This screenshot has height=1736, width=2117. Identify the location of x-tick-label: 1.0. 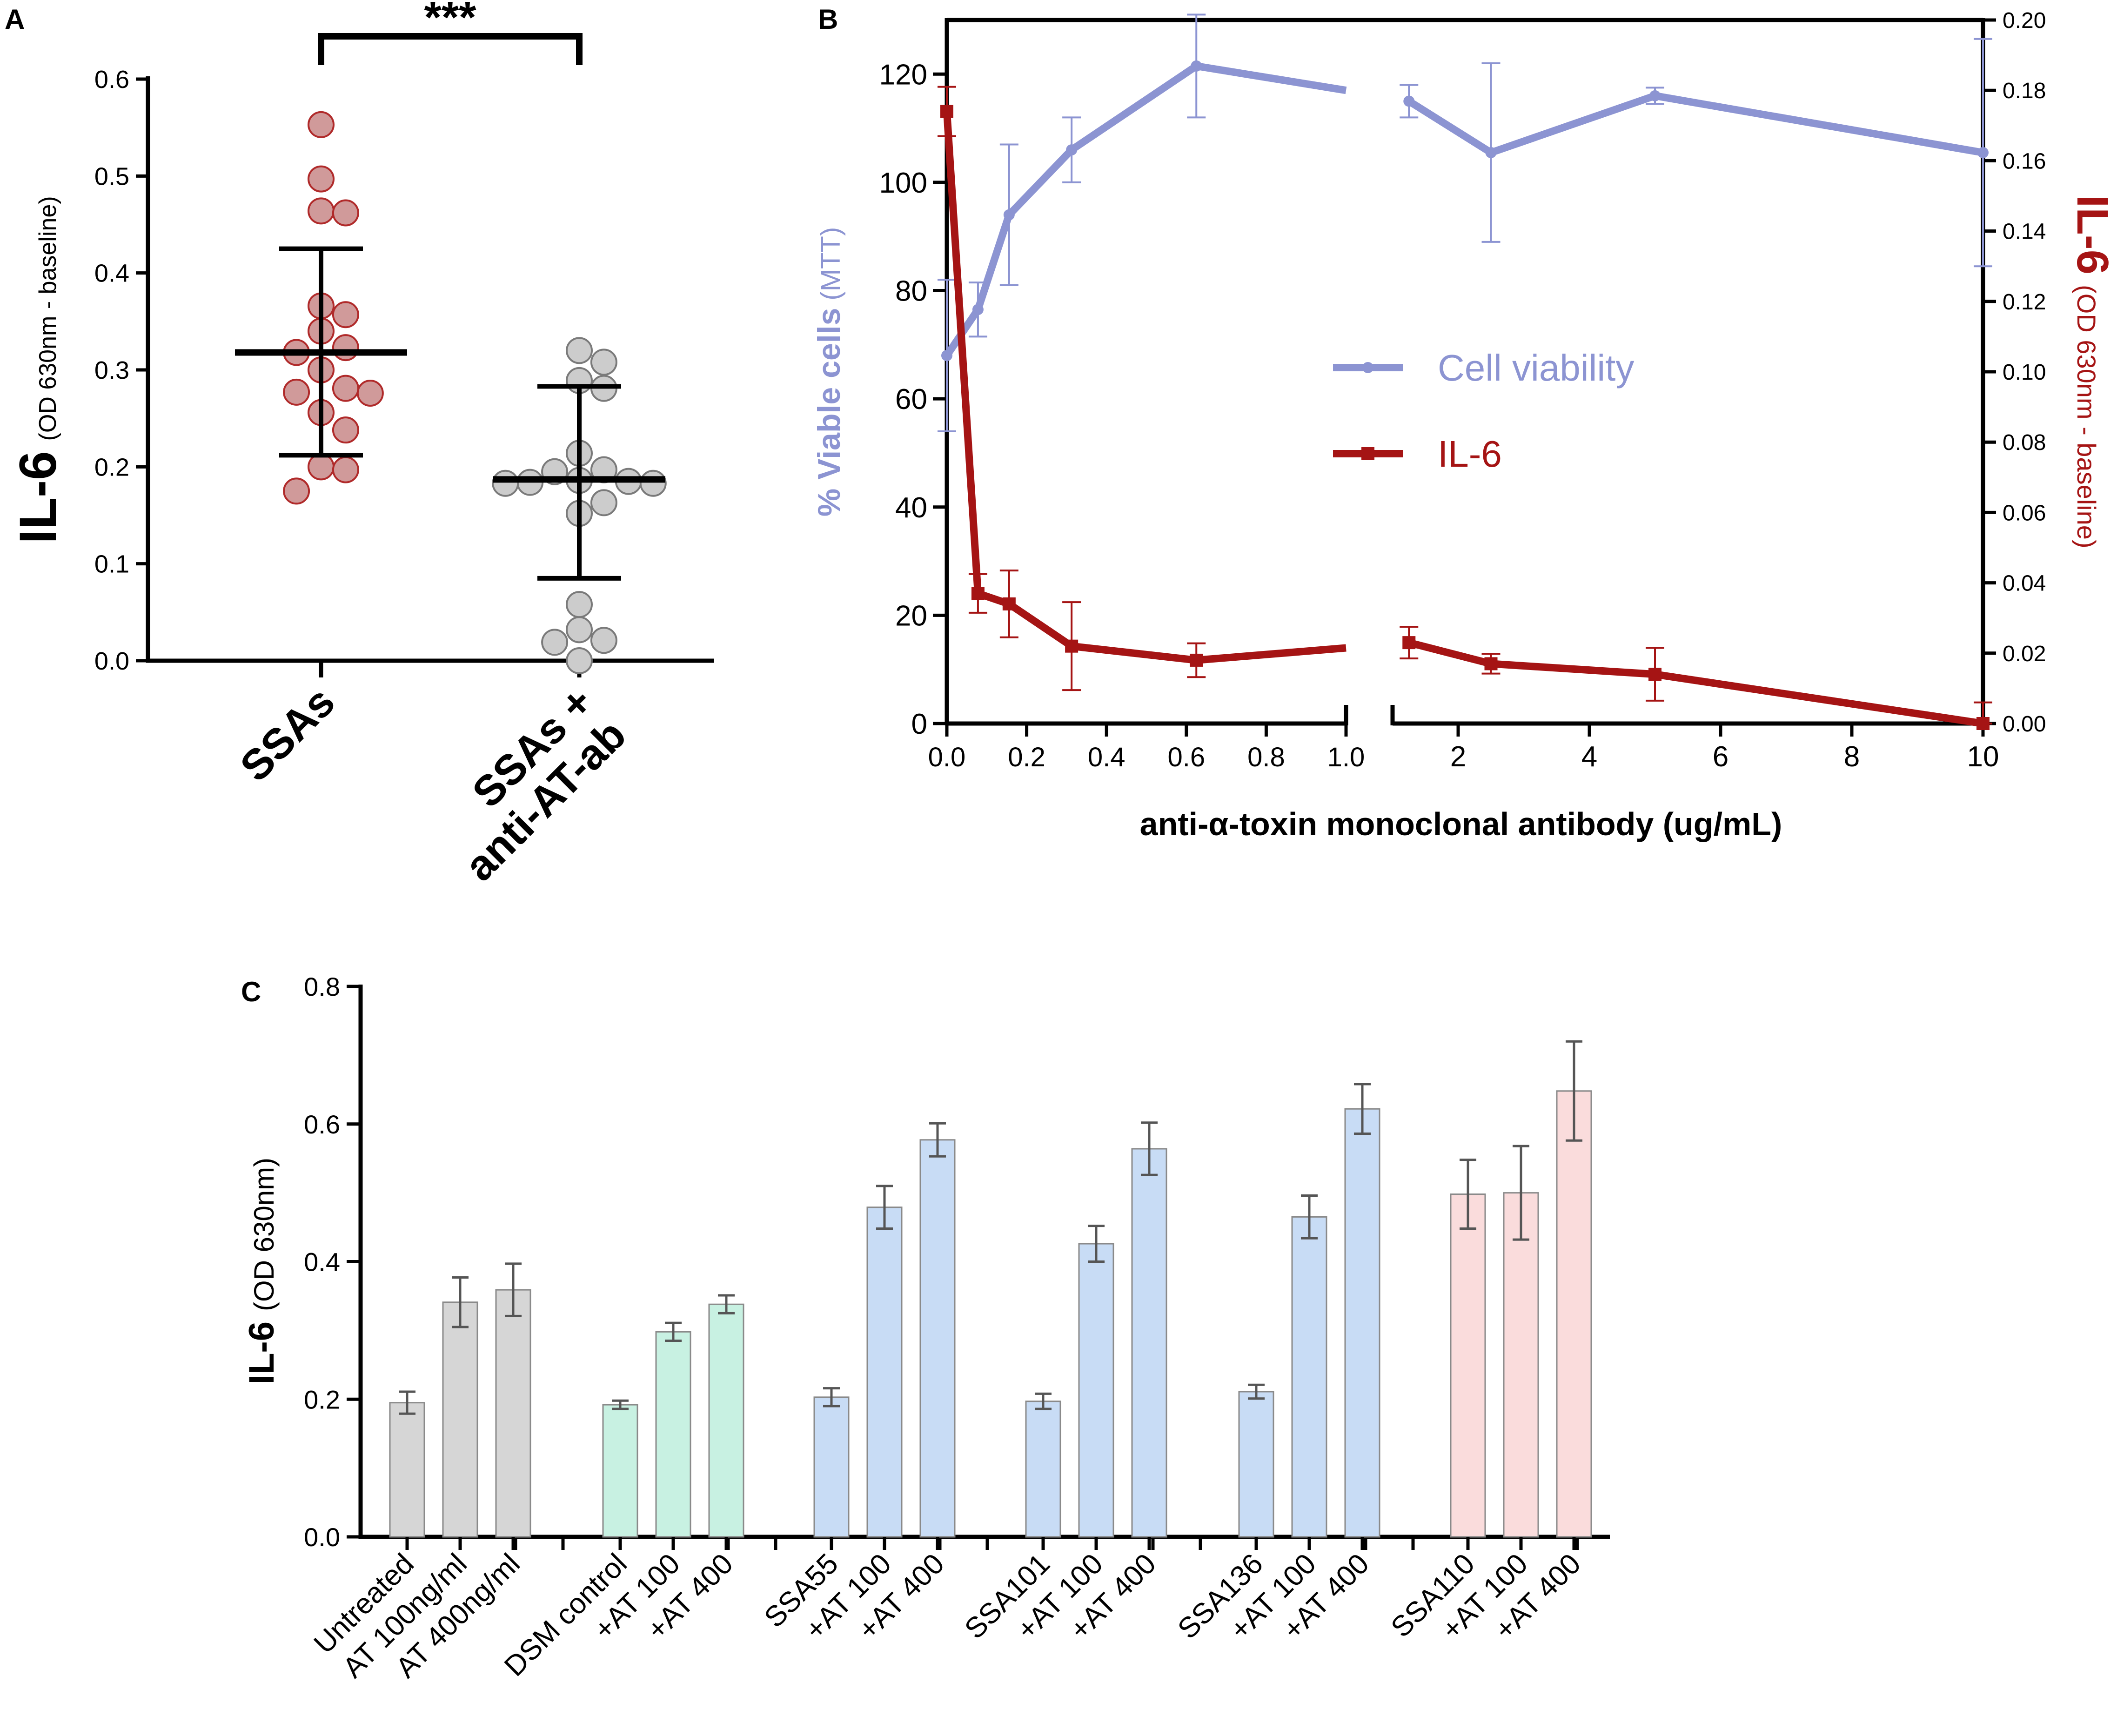
(1346, 757).